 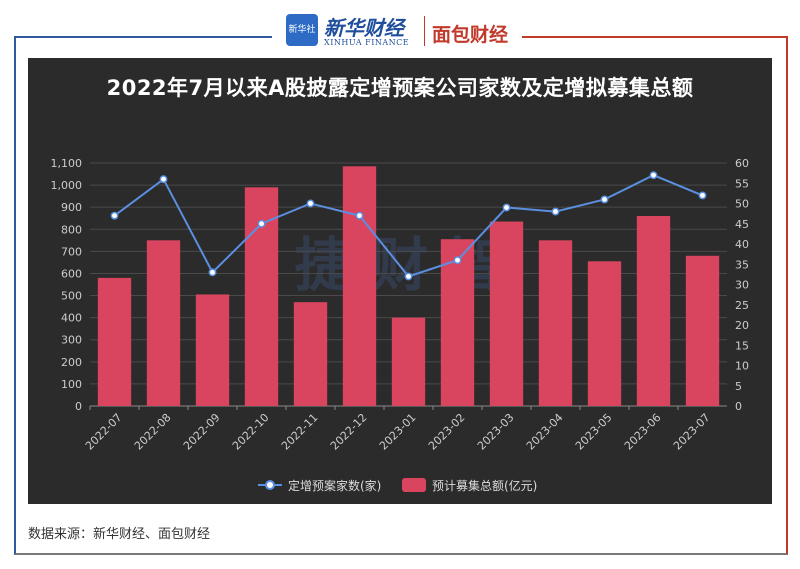 What do you see at coordinates (67, 185) in the screenshot?
I see `y-left-tick-label: 1,000` at bounding box center [67, 185].